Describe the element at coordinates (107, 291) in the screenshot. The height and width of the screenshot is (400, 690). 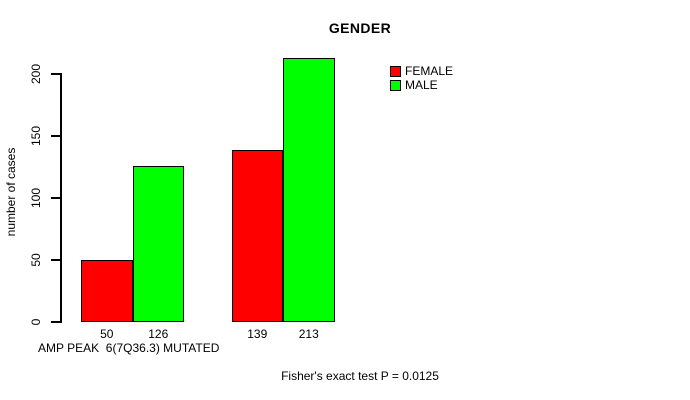
I see `bar-female-group1` at that location.